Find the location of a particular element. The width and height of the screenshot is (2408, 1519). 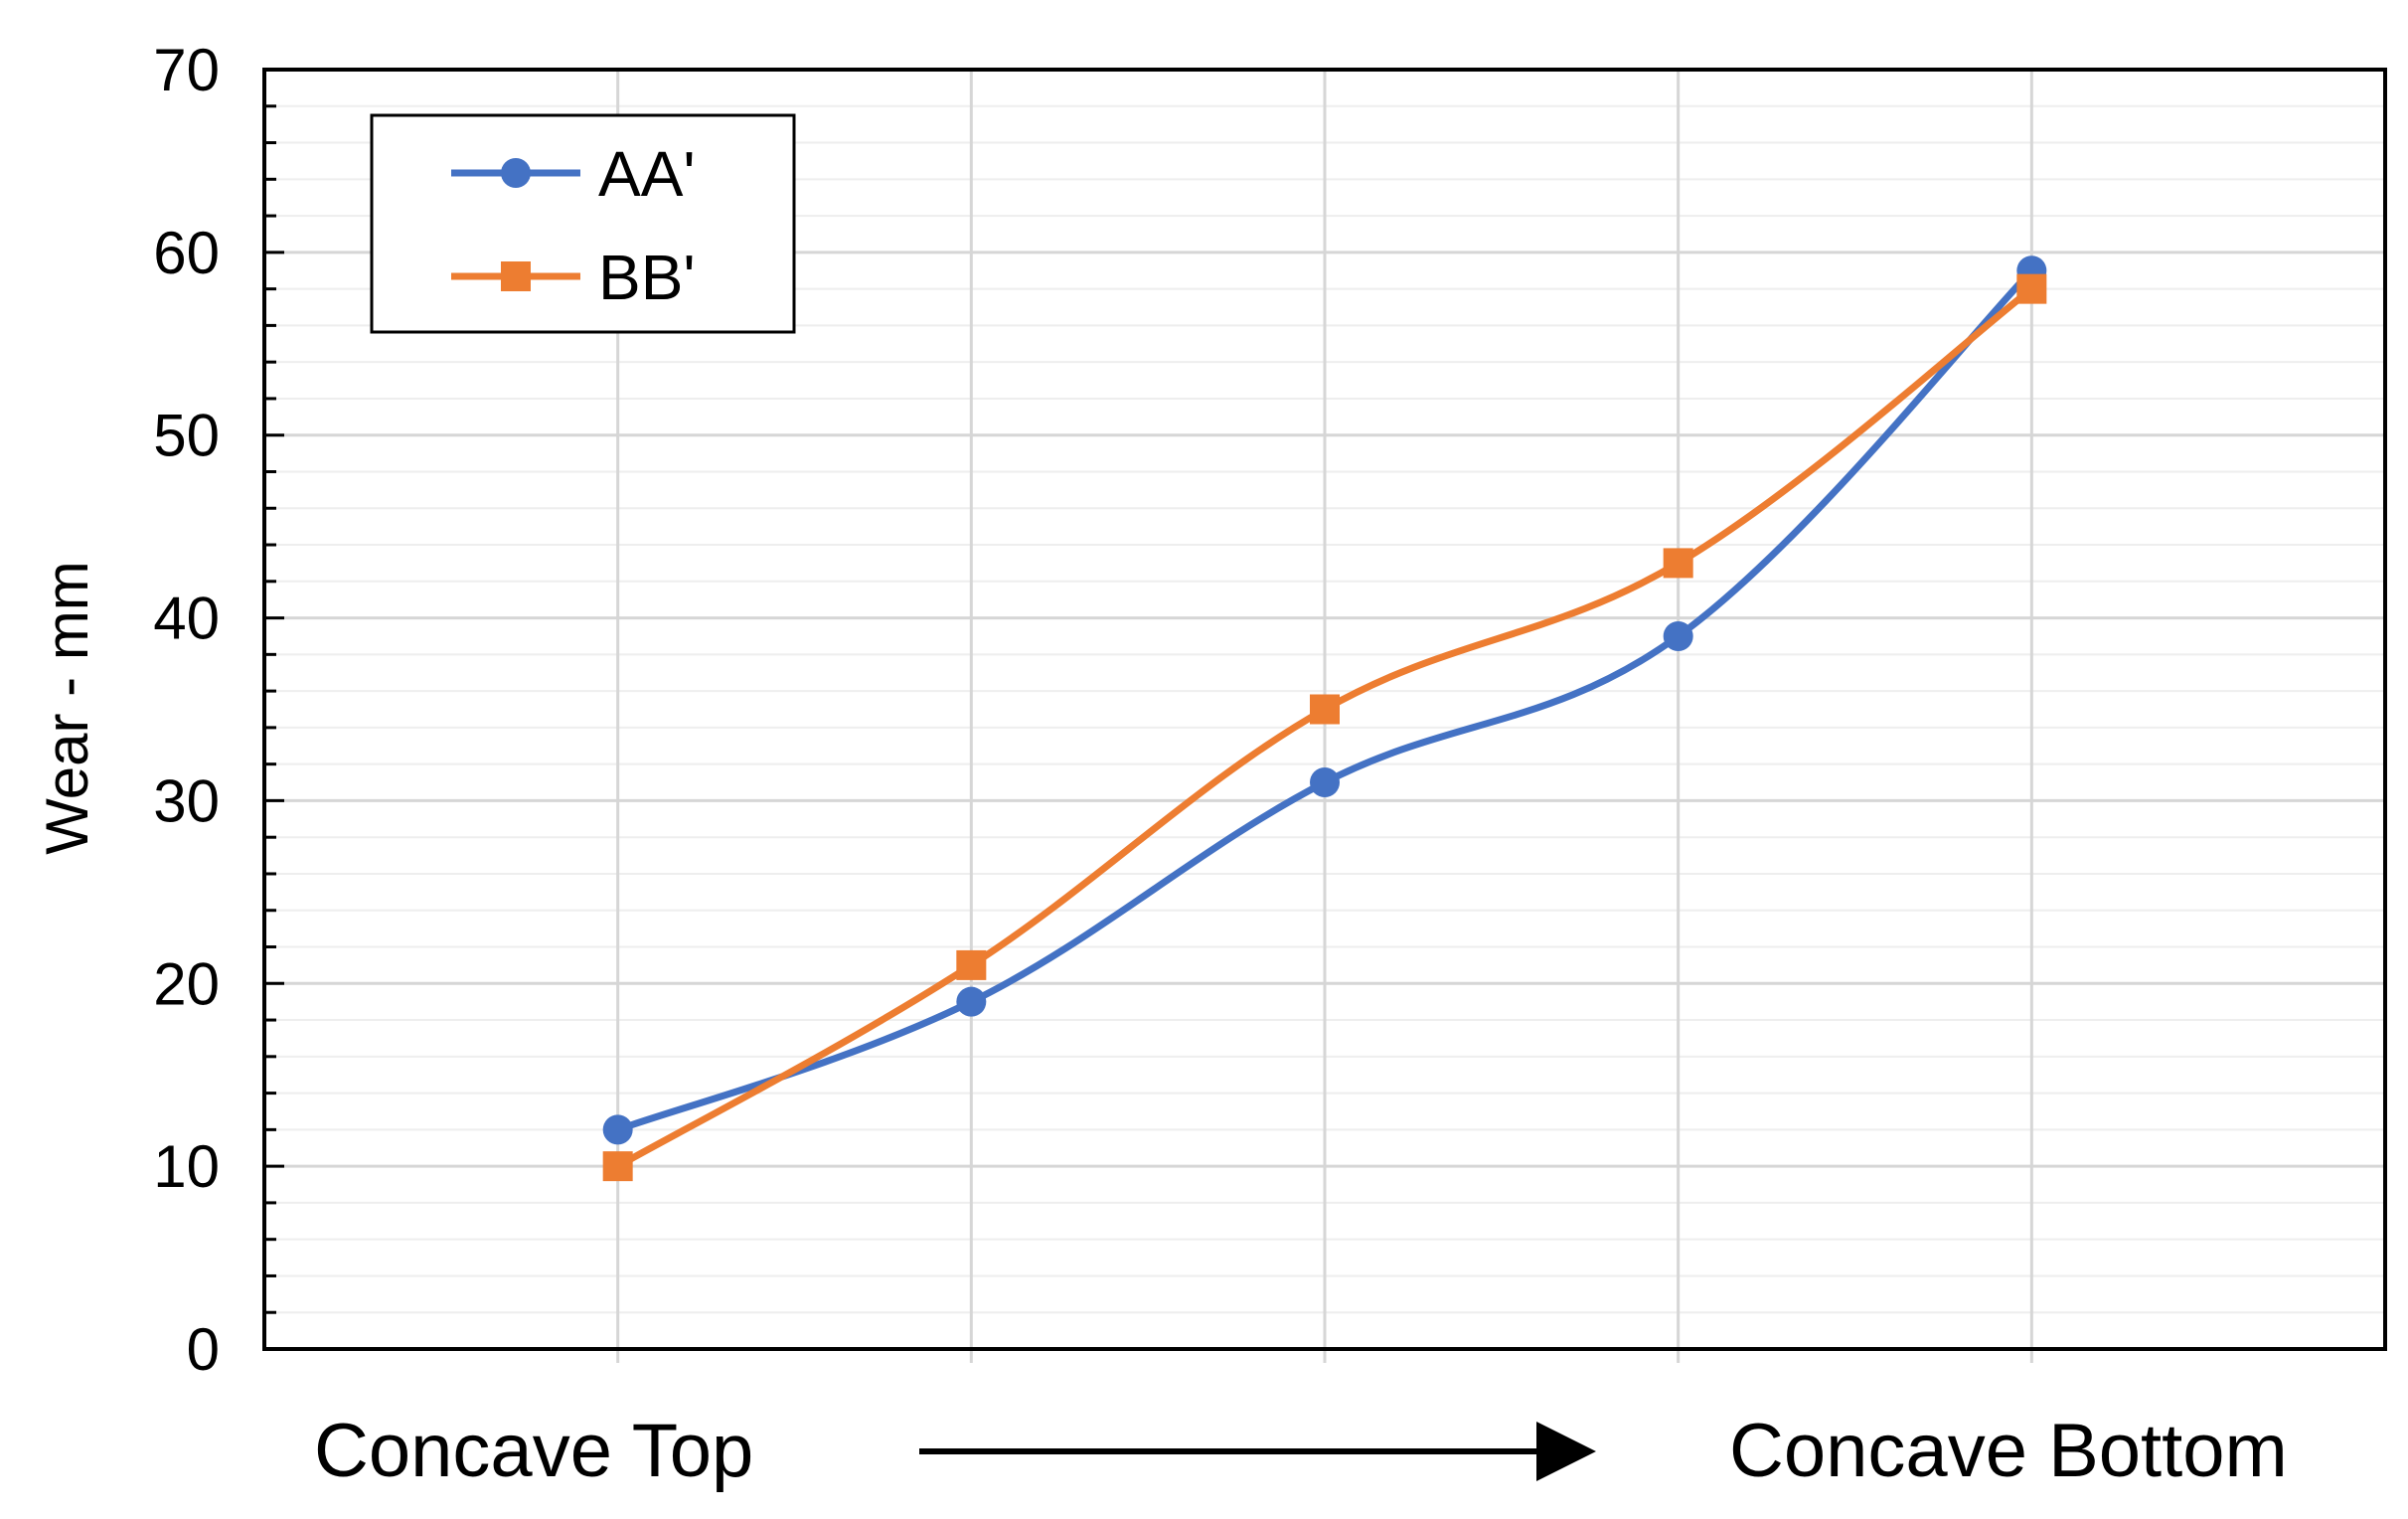

legend-entry: AA' is located at coordinates (573, 174).